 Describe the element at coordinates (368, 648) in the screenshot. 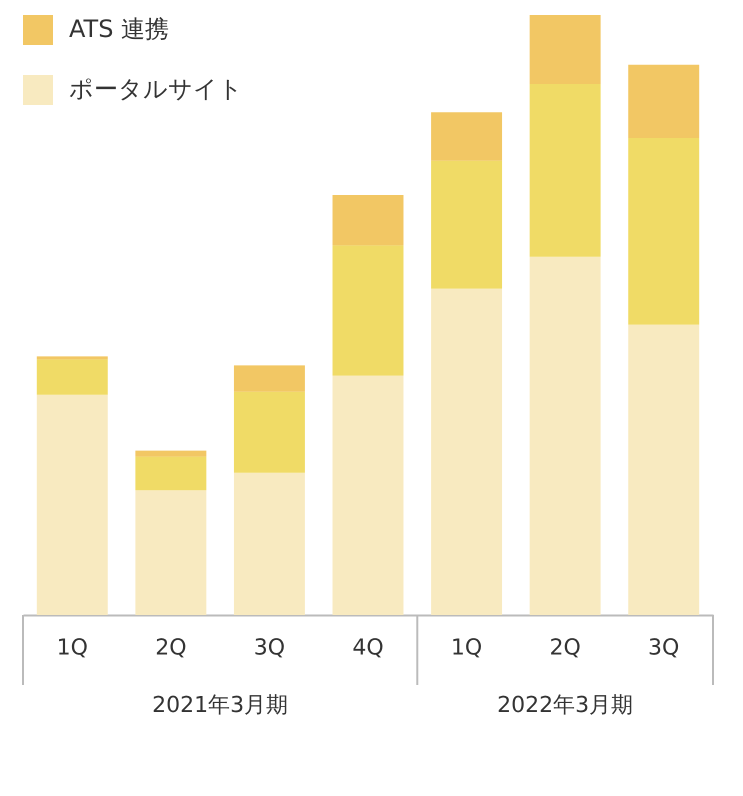

I see `x-tick-label: 4Q` at that location.